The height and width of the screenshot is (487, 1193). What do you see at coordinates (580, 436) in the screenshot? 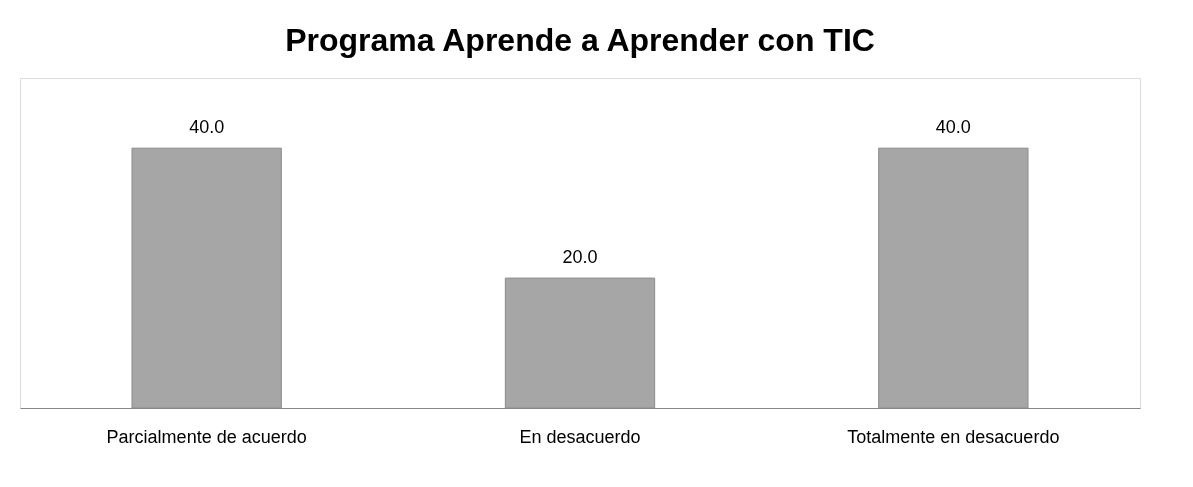
I see `x-tick-label: En desacuerdo` at bounding box center [580, 436].